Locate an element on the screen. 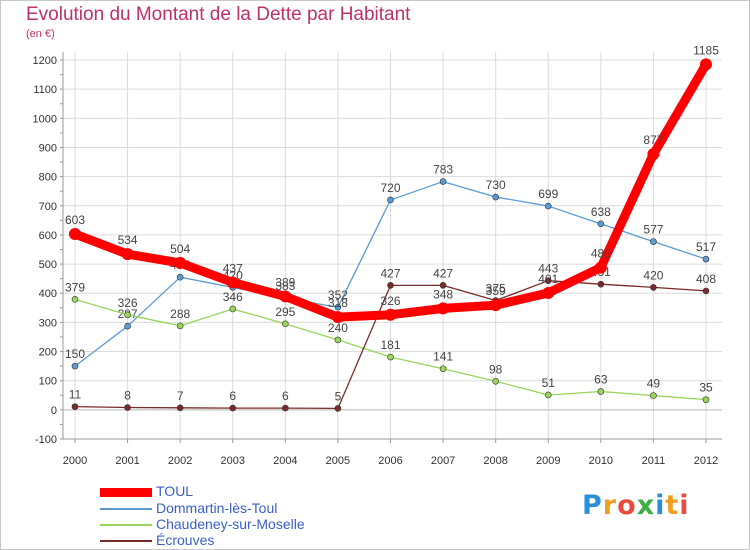 Image resolution: width=750 pixels, height=550 pixels. y-tick-label: 1100 is located at coordinates (45, 90).